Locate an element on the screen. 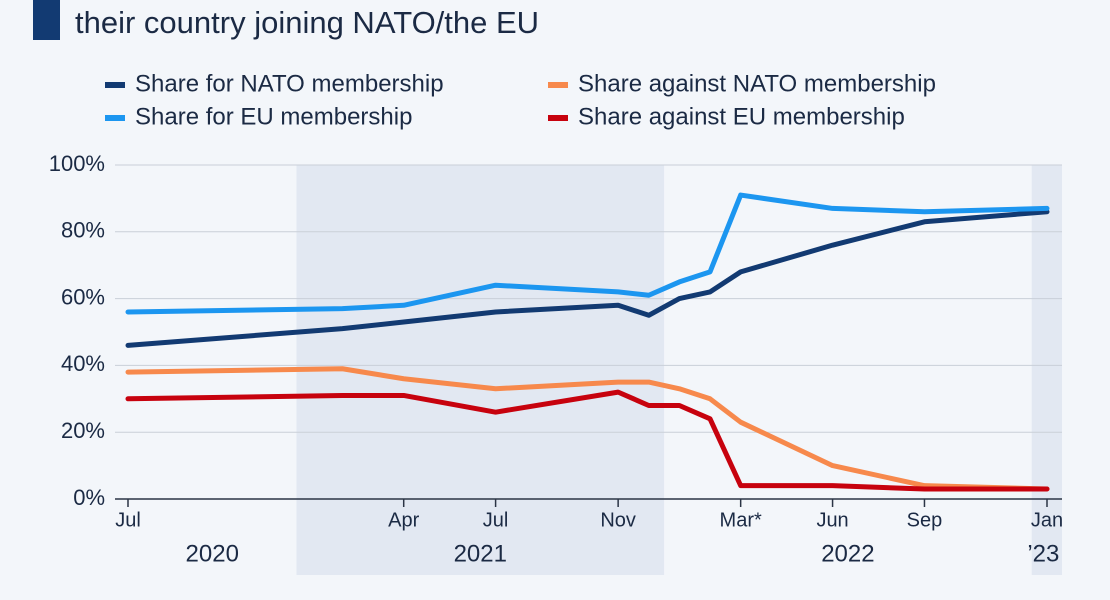 Image resolution: width=1110 pixels, height=600 pixels. x-tick-label: Mar* is located at coordinates (741, 520).